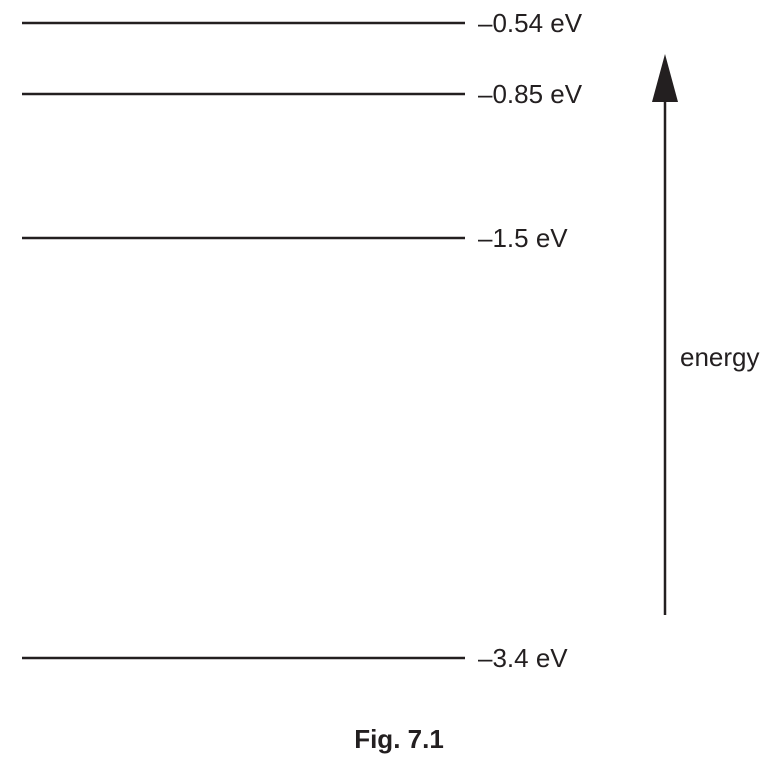 The width and height of the screenshot is (778, 768). What do you see at coordinates (523, 658) in the screenshot?
I see `energy-level-label: –3.4 eV` at bounding box center [523, 658].